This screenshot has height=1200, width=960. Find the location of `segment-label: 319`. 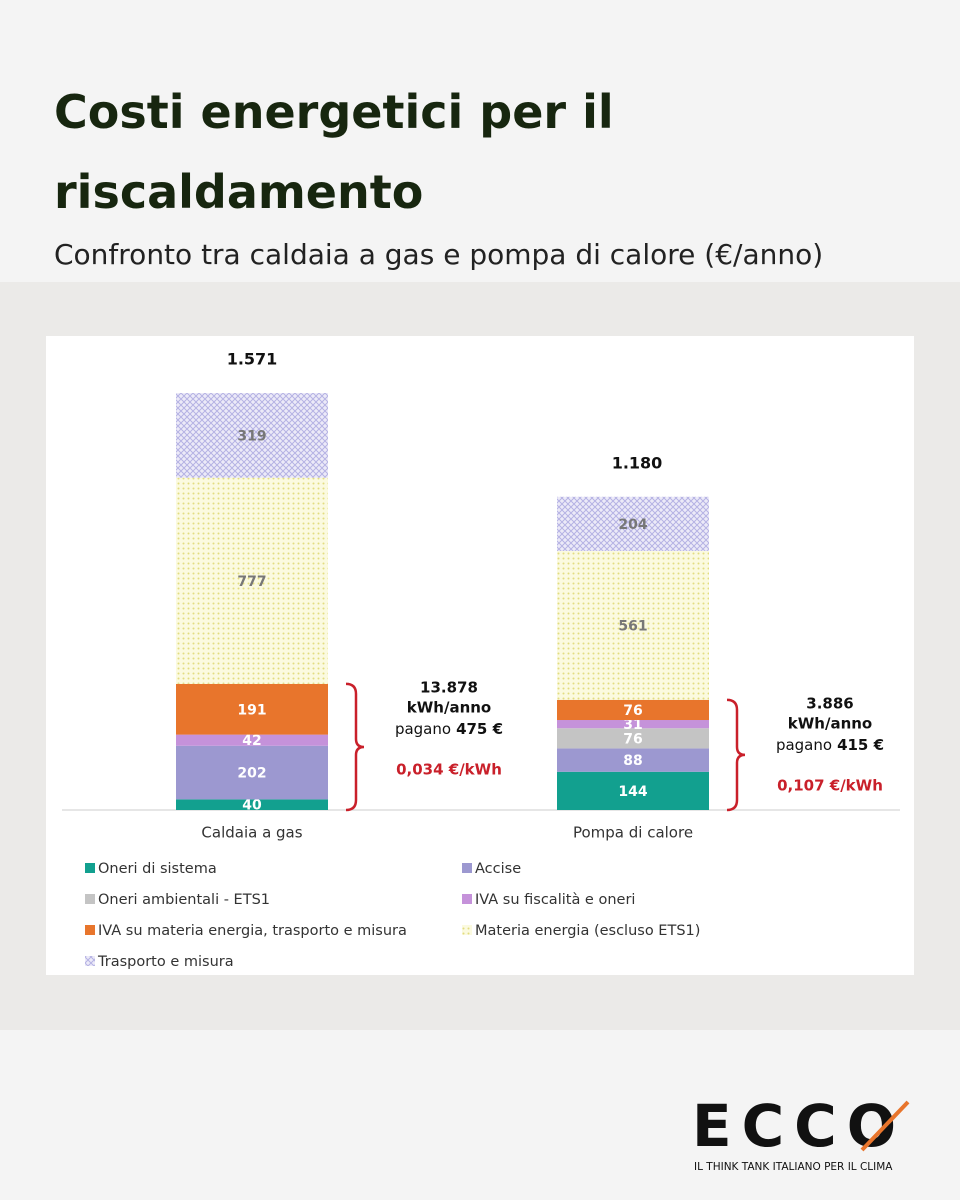

segment-label: 319 is located at coordinates (251, 436).